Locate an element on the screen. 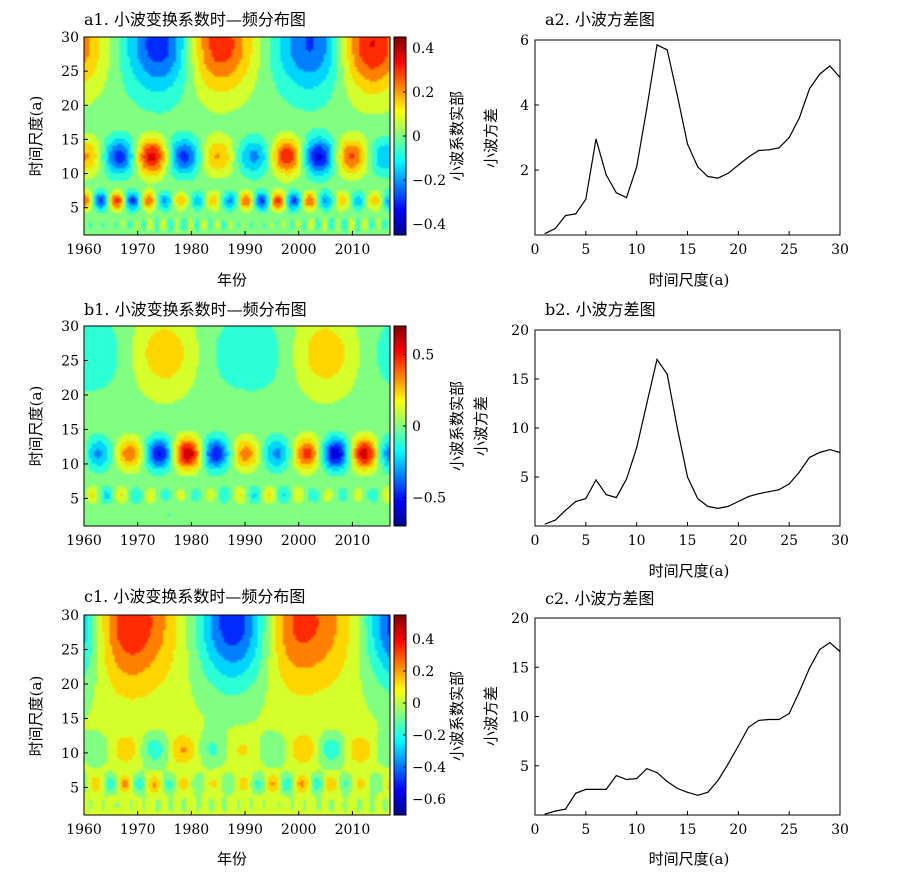 Image resolution: width=897 pixels, height=880 pixels. c1-ylabel: 时间尺度(a) is located at coordinates (36, 716).